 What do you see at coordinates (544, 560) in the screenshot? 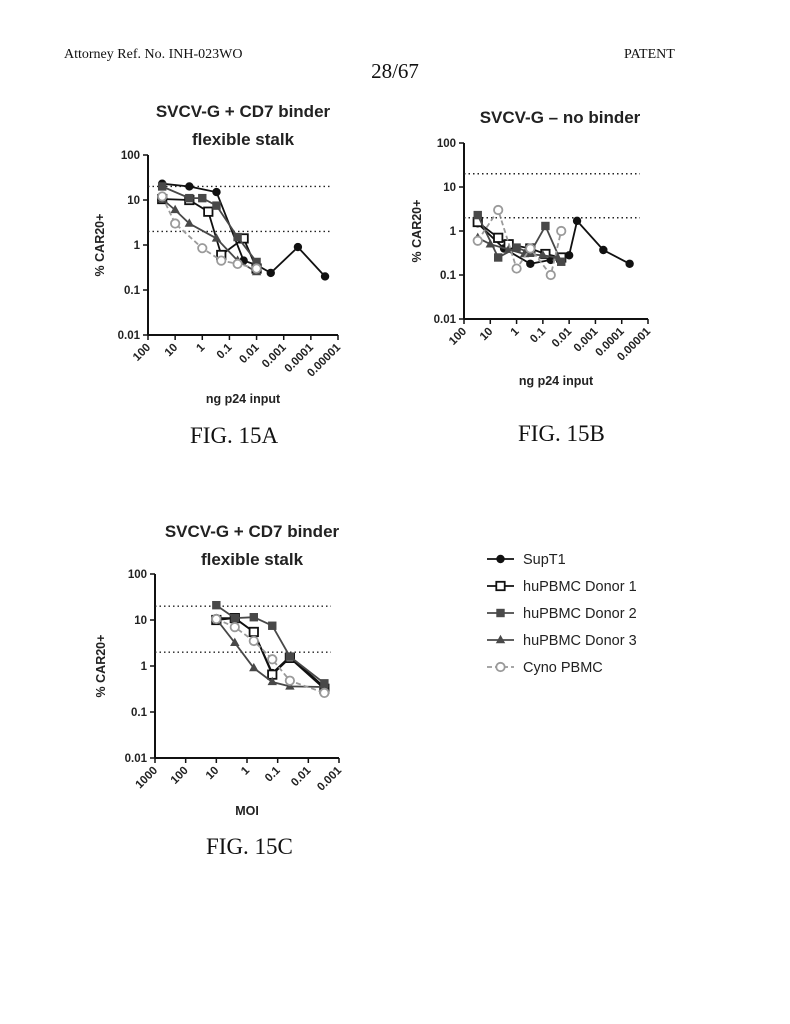
I see `legend-label-supt1: SupT1` at bounding box center [544, 560].